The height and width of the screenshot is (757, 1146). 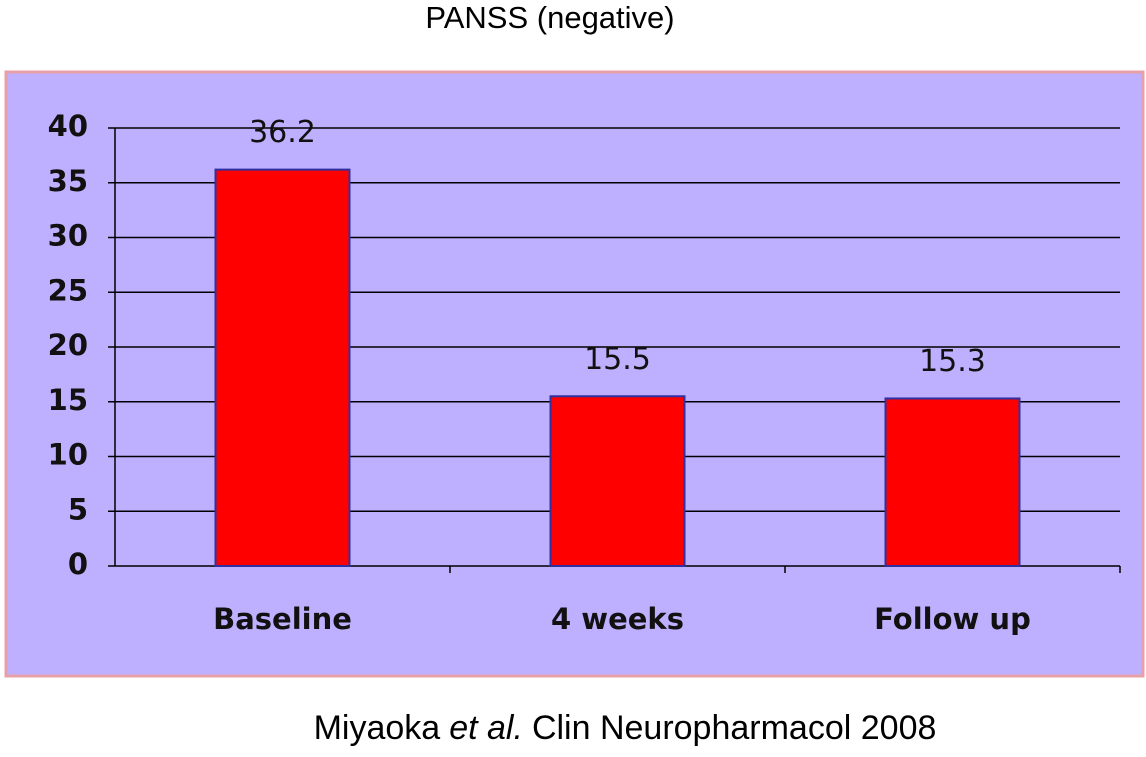 What do you see at coordinates (617, 359) in the screenshot?
I see `data-label: 15.5` at bounding box center [617, 359].